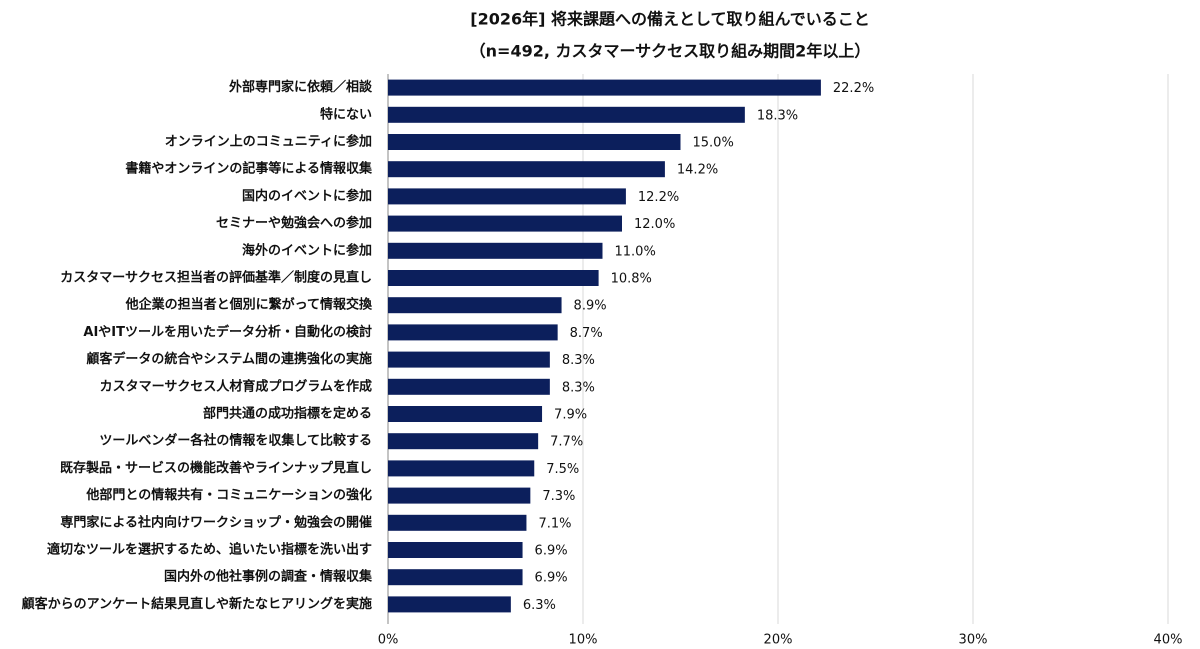 This screenshot has width=1200, height=649. What do you see at coordinates (216, 522) in the screenshot?
I see `y-tick-label: 専門家による社内向けワークショップ・勉強会の開催` at bounding box center [216, 522].